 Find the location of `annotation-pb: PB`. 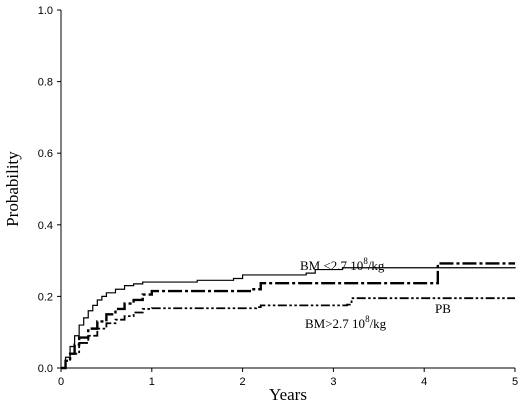

annotation-pb: PB is located at coordinates (443, 308).